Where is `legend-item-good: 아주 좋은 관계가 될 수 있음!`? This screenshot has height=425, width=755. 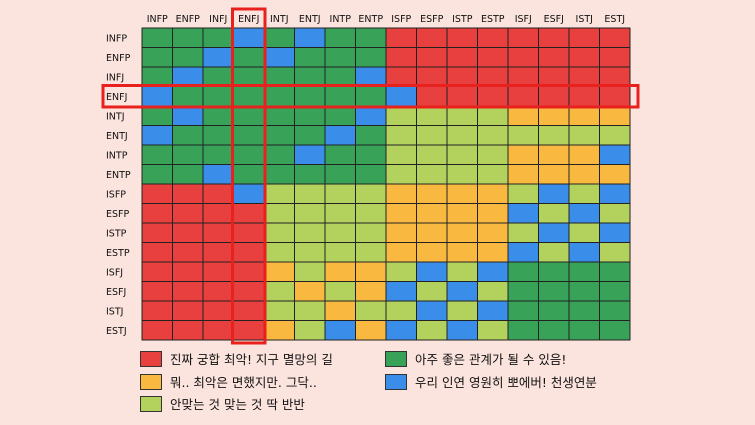 legend-item-good: 아주 좋은 관계가 될 수 있음! is located at coordinates (475, 358).